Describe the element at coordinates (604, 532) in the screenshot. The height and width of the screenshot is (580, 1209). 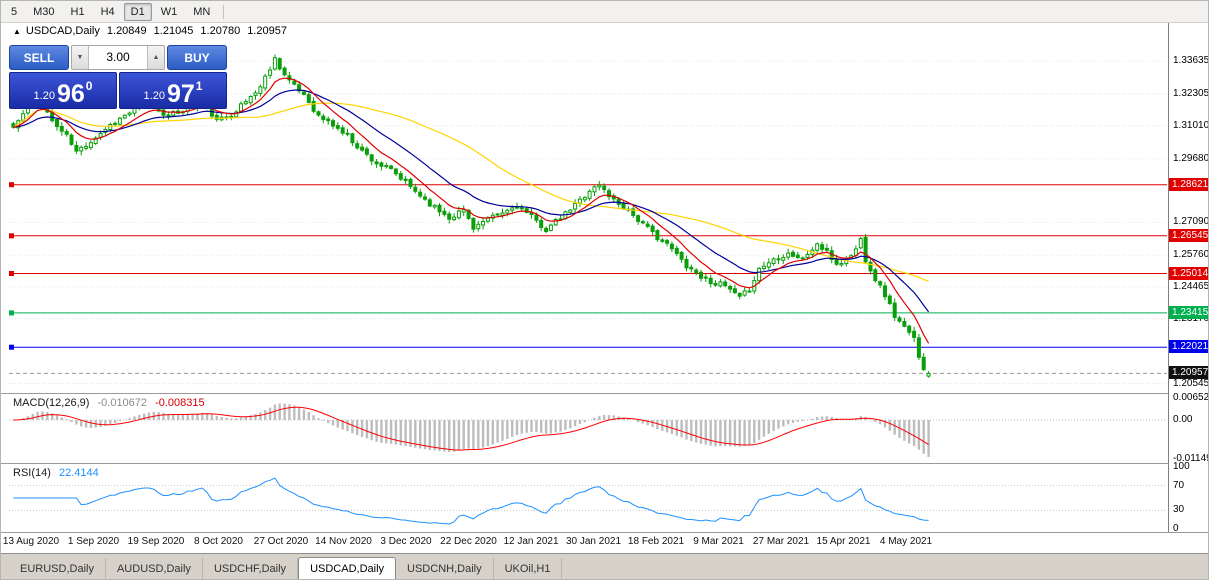
I see `time-axis-separator` at that location.